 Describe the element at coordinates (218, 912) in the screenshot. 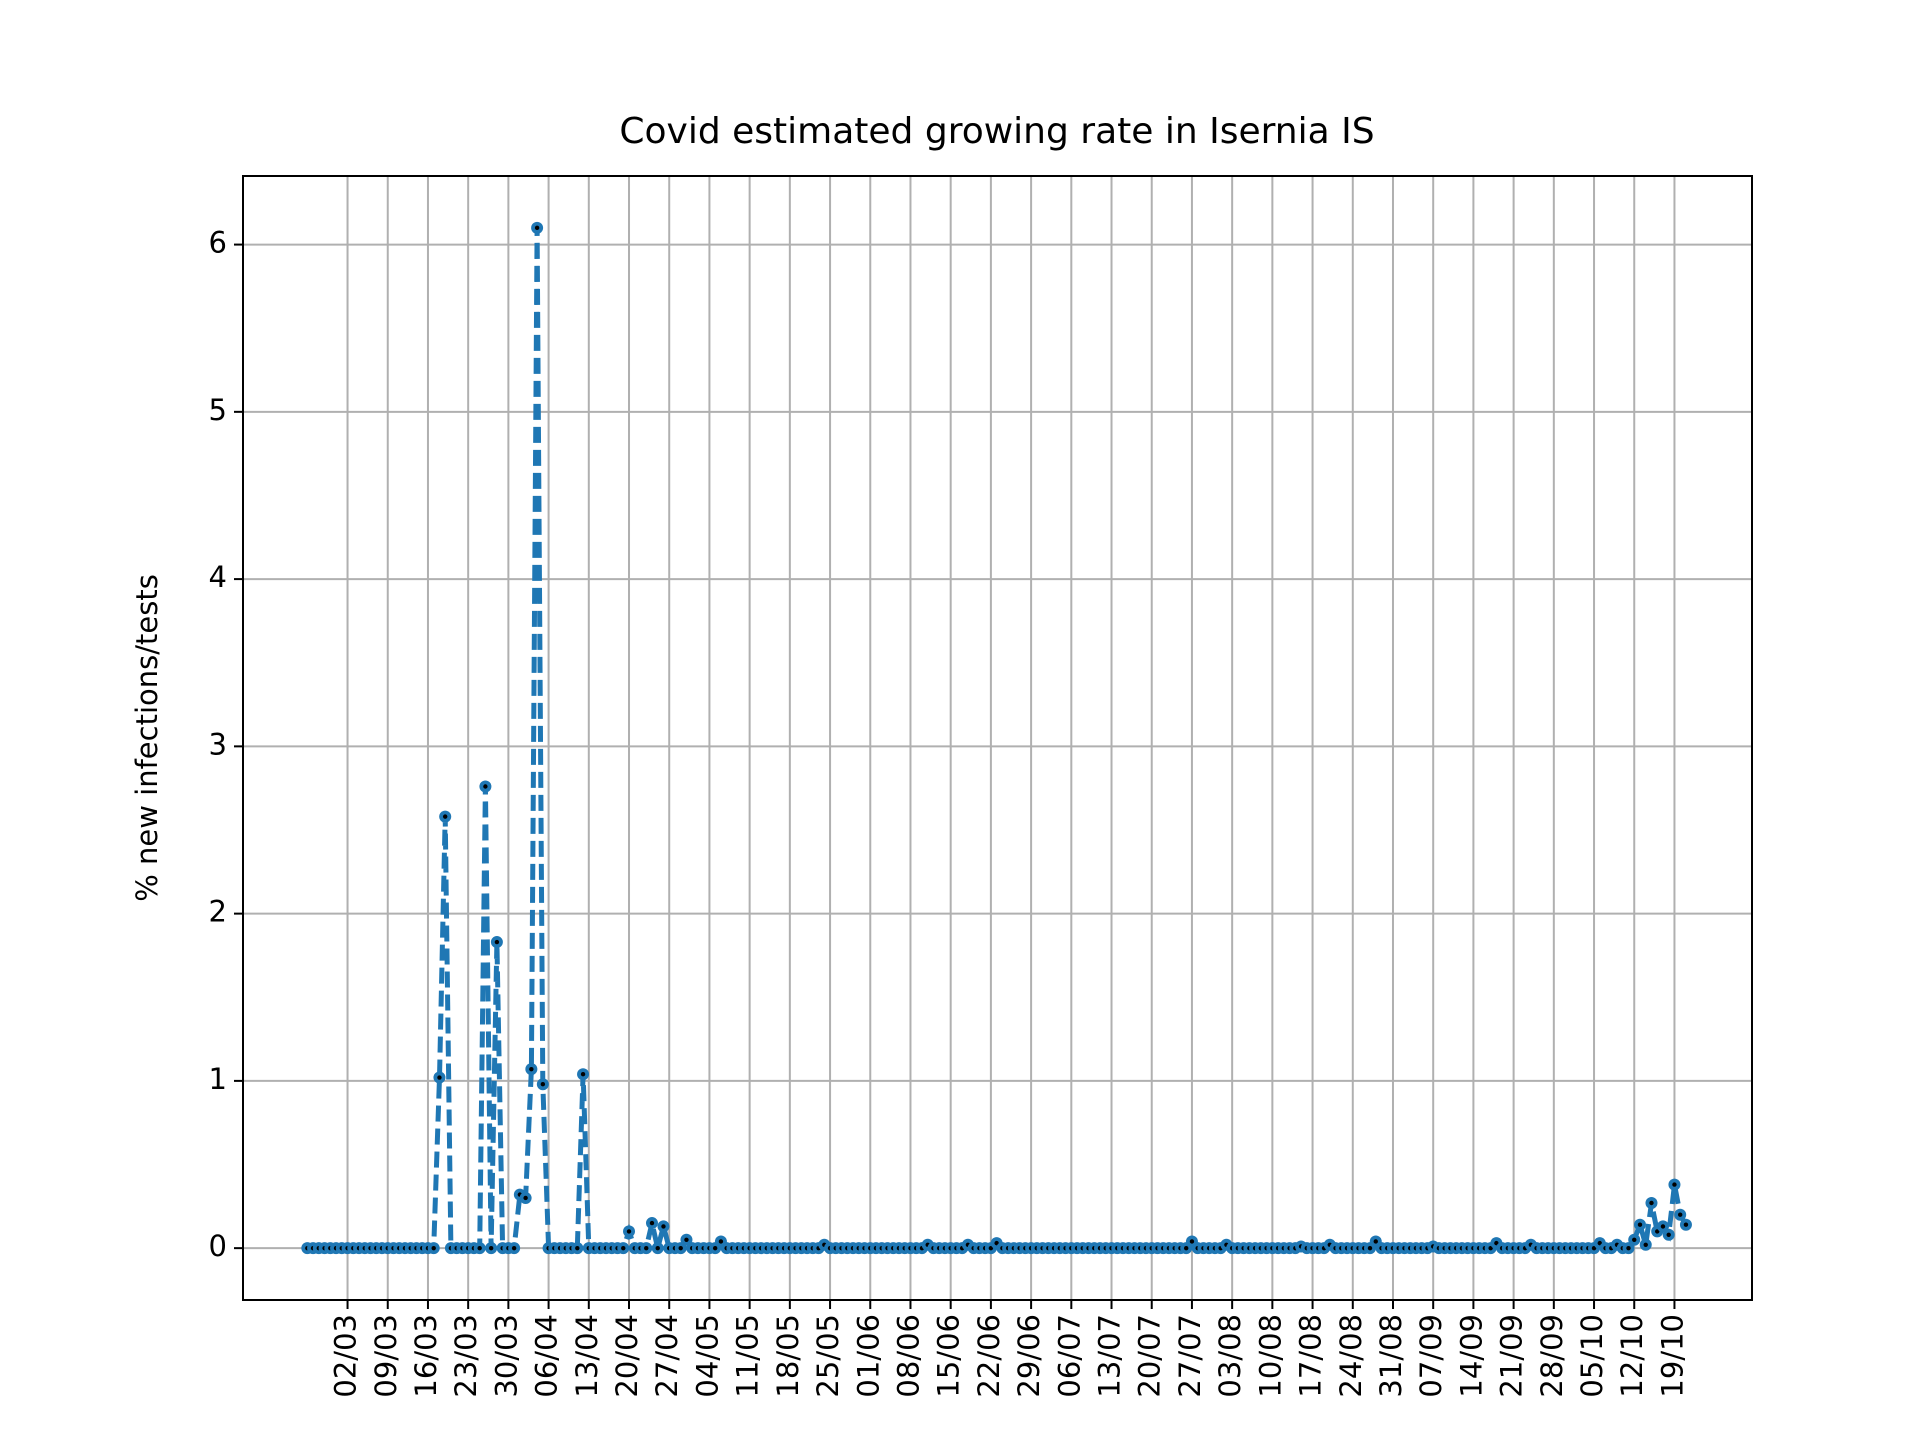

I see `y-tick-label: 2` at that location.